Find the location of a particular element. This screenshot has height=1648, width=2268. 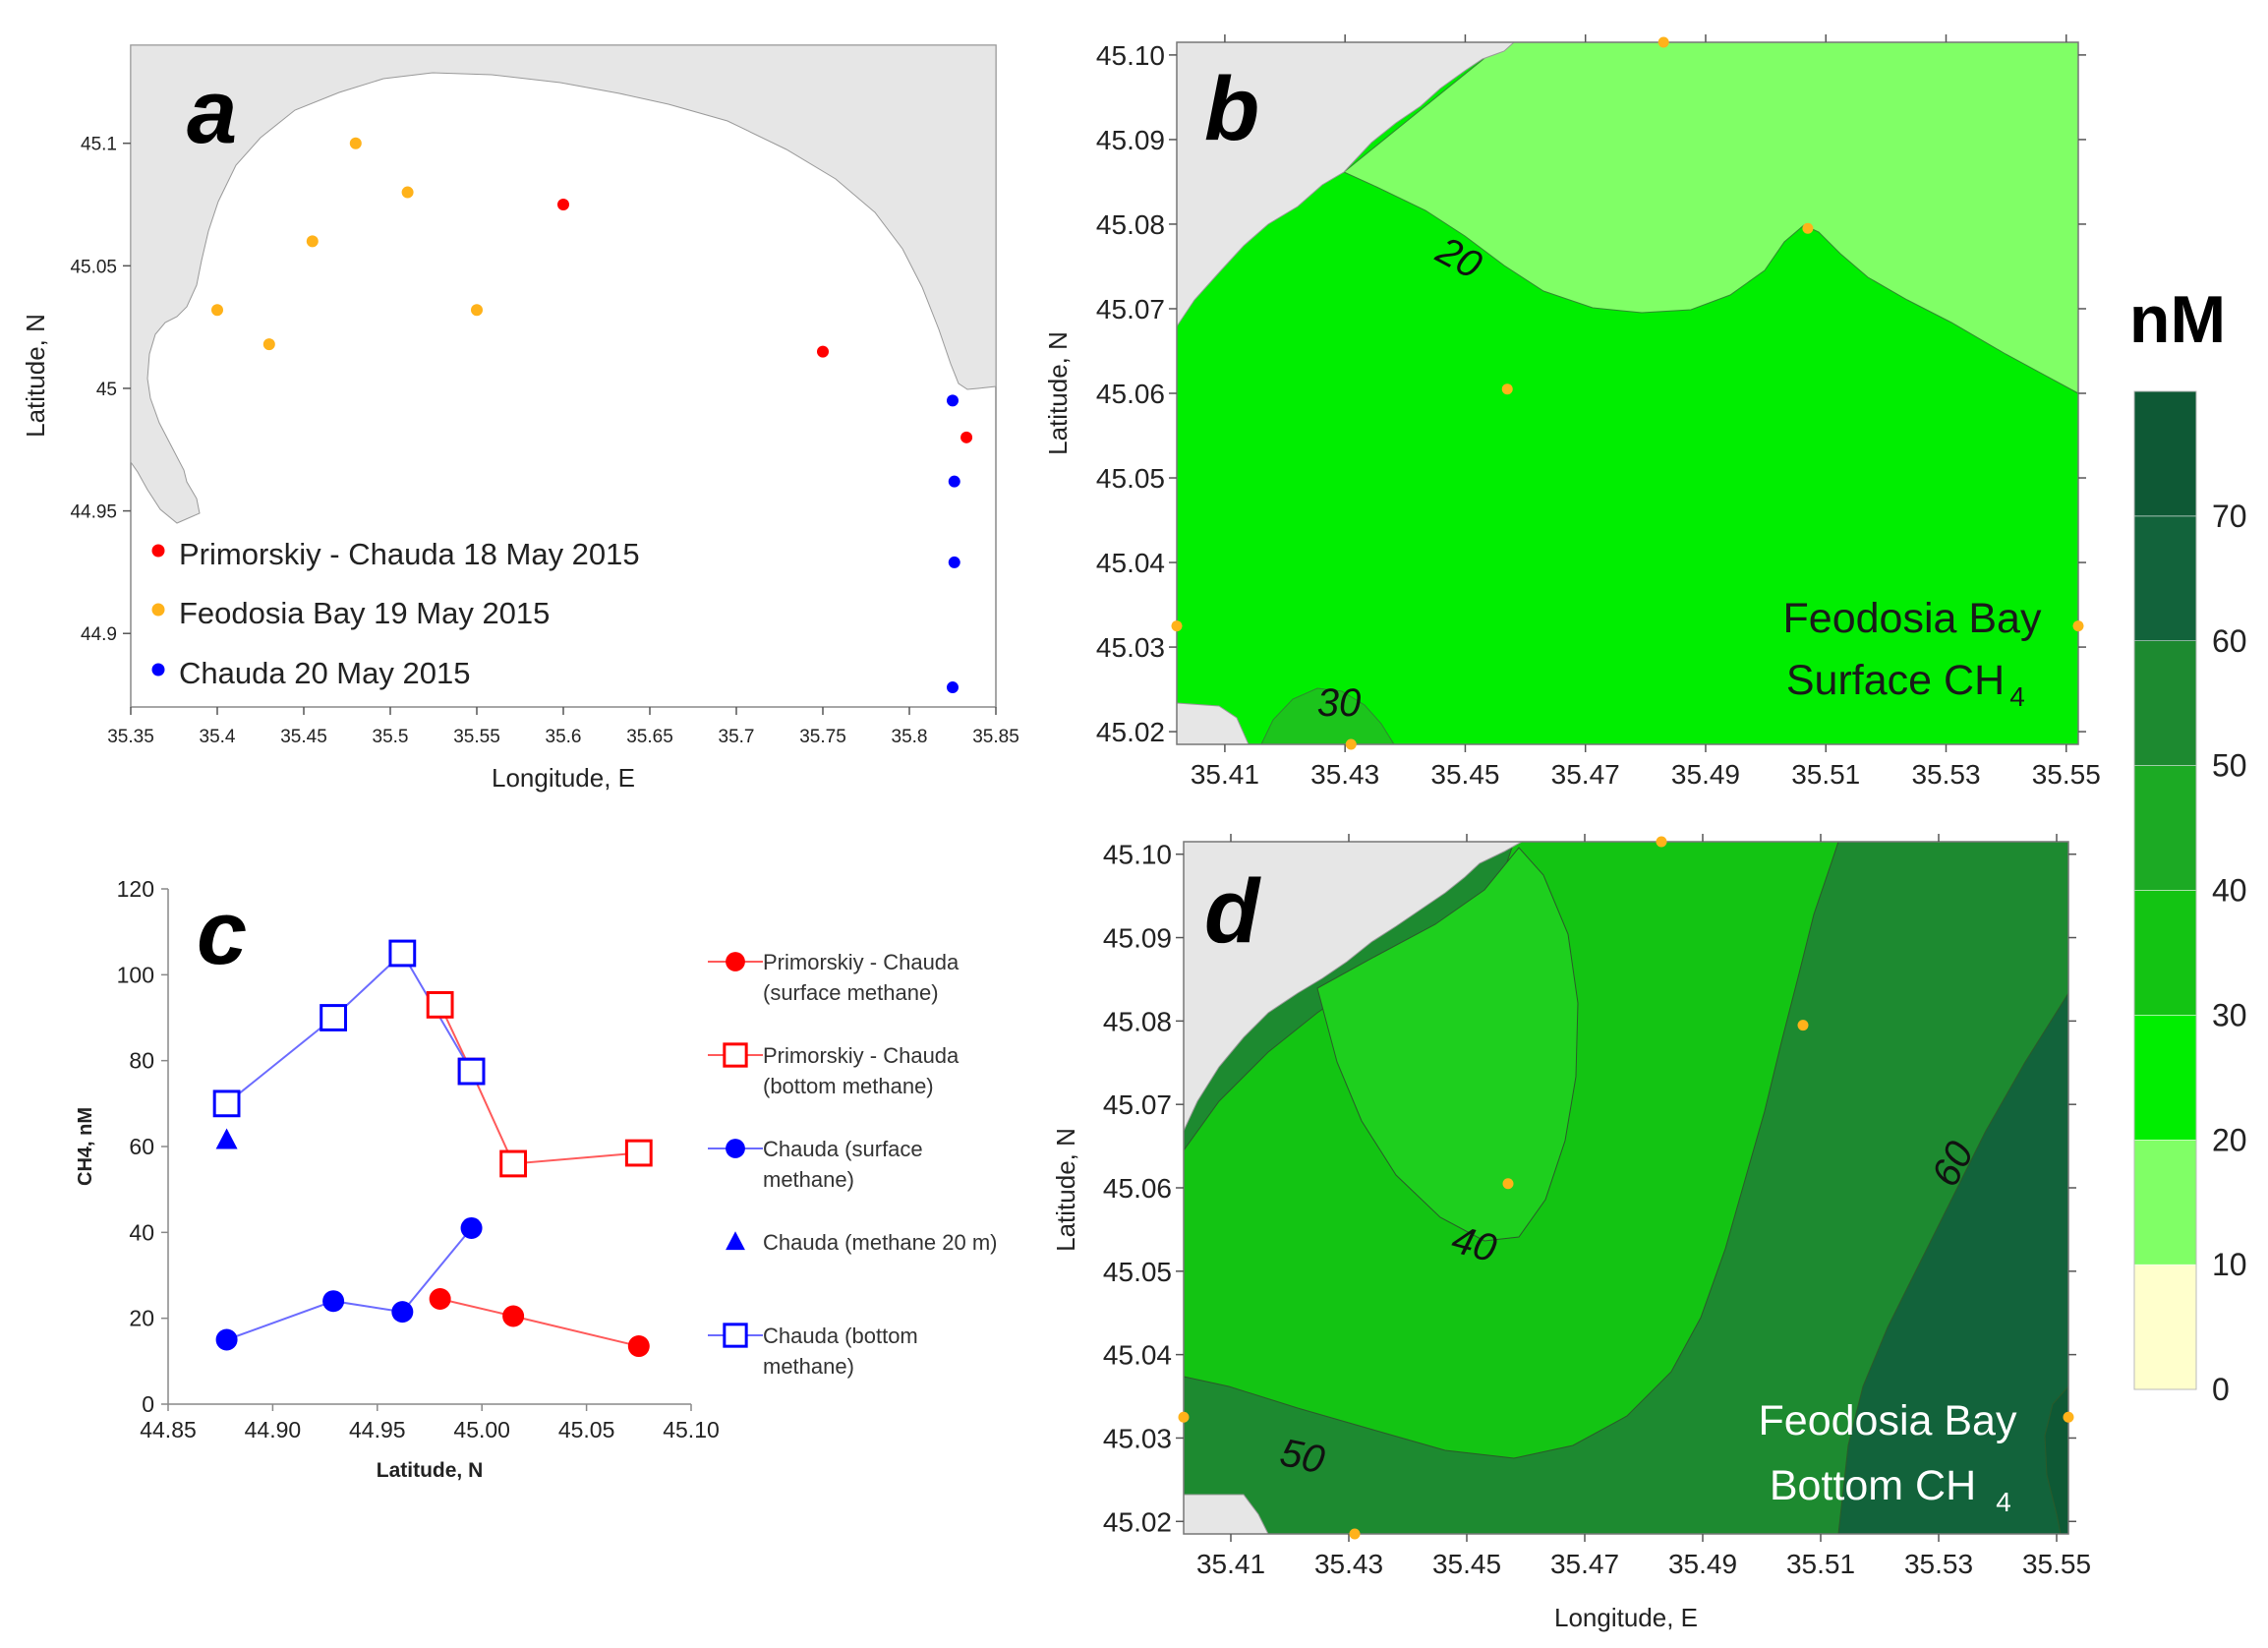

legend-a-marker-blue is located at coordinates (158, 670).